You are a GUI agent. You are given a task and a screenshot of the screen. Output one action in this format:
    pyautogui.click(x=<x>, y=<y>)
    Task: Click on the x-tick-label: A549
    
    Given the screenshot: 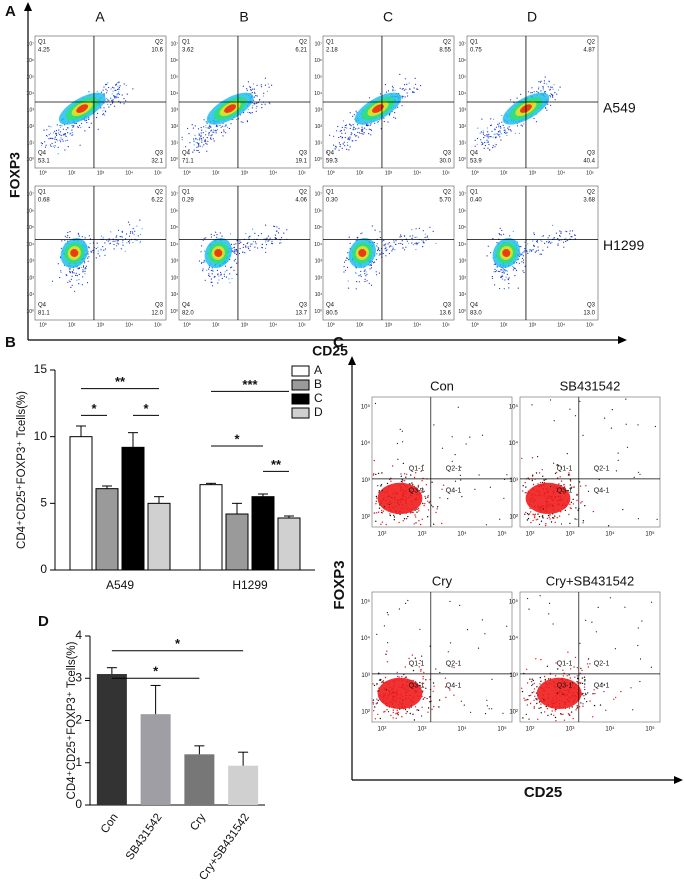 What is the action you would take?
    pyautogui.click(x=120, y=585)
    